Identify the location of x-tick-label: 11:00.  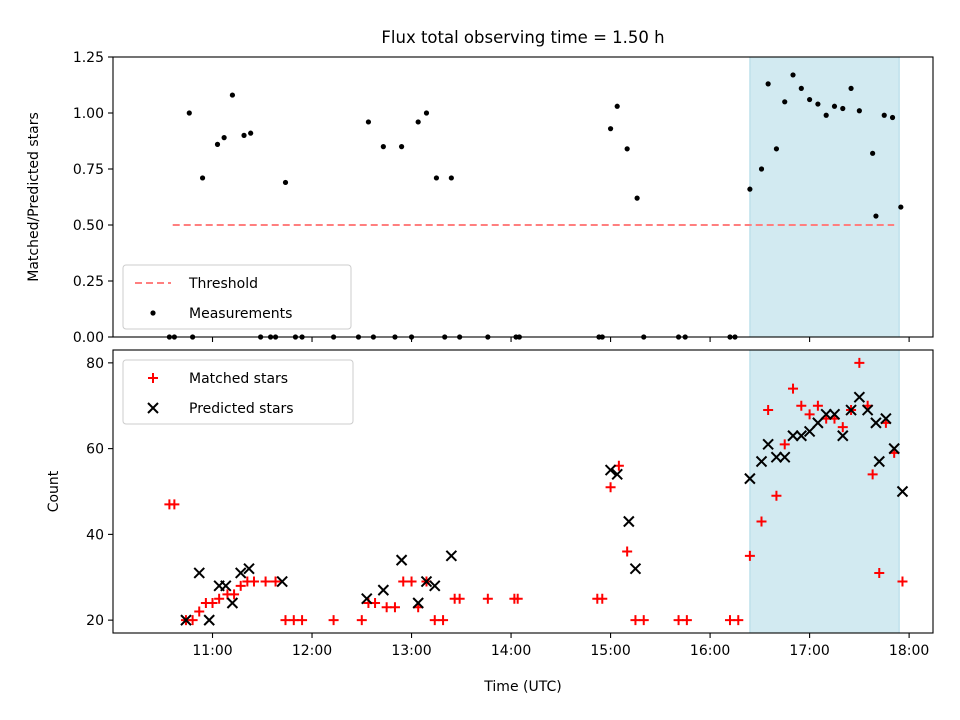
(212, 651).